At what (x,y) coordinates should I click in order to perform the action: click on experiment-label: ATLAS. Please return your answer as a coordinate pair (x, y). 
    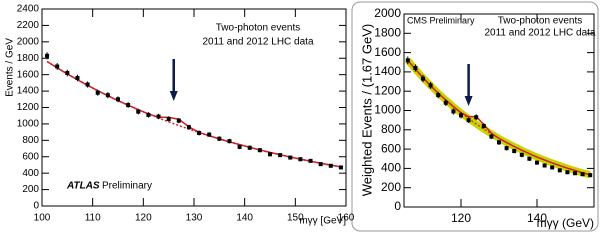
    Looking at the image, I should click on (83, 186).